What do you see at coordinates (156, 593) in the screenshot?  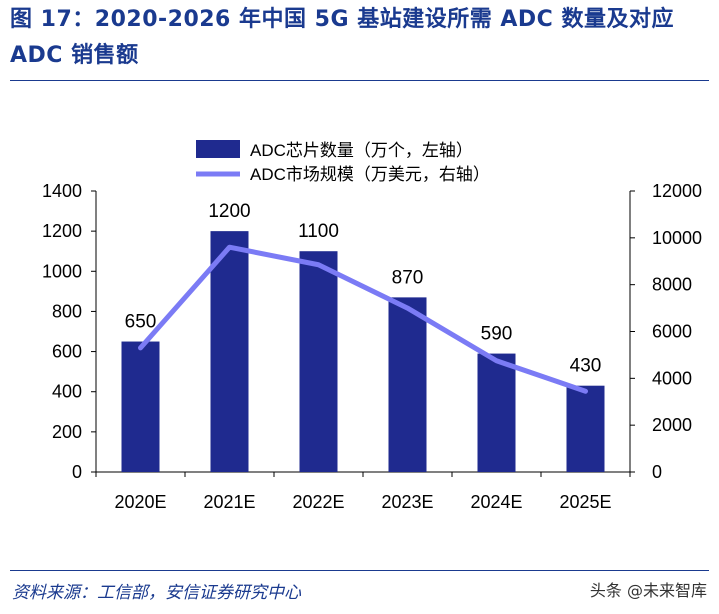 I see `source-note: 资料来源：工信部，安信证券研究中心` at bounding box center [156, 593].